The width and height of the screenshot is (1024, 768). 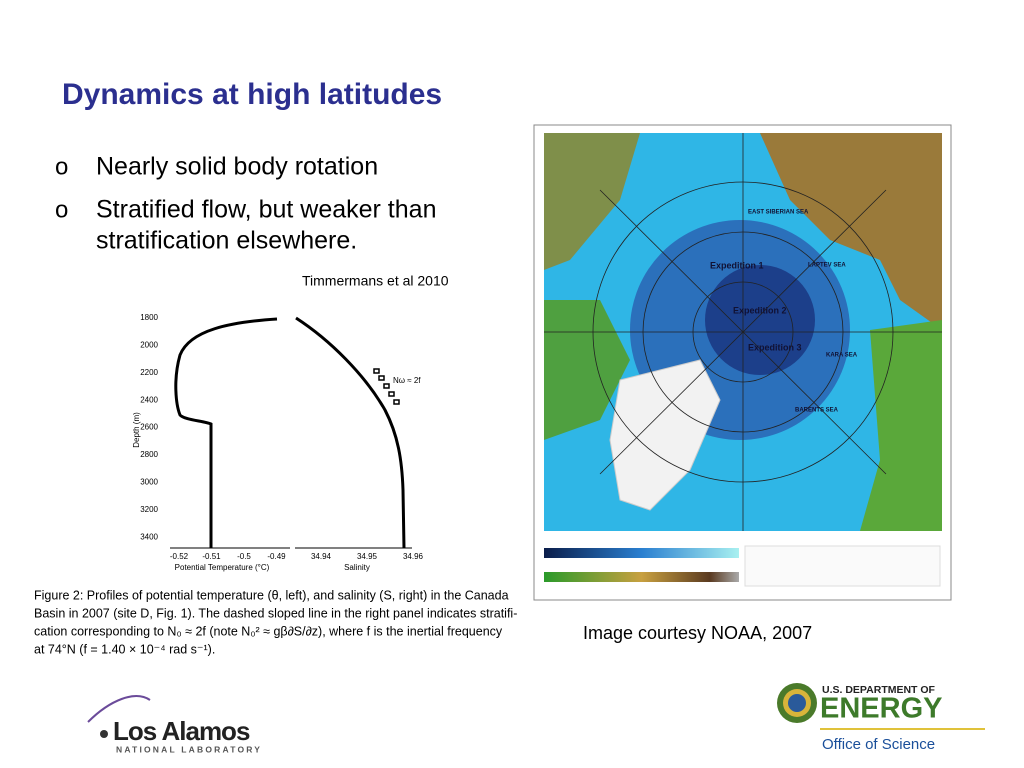 What do you see at coordinates (742, 566) in the screenshot?
I see `map-legend` at bounding box center [742, 566].